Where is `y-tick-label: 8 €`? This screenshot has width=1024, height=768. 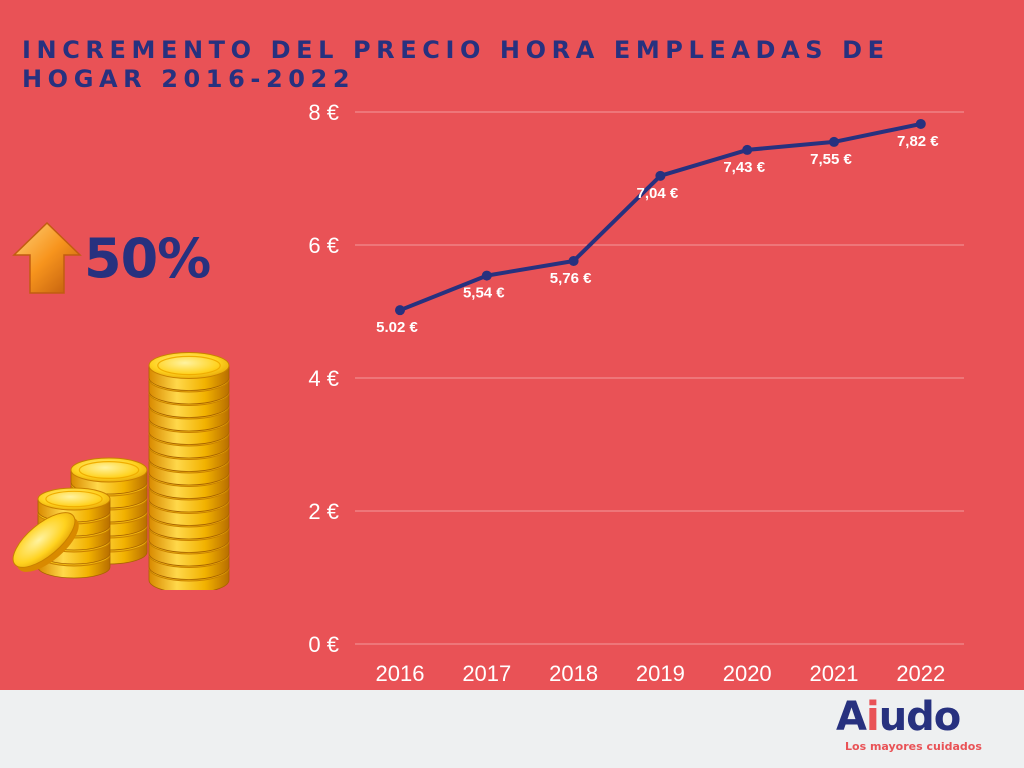
y-tick-label: 8 € is located at coordinates (323, 112).